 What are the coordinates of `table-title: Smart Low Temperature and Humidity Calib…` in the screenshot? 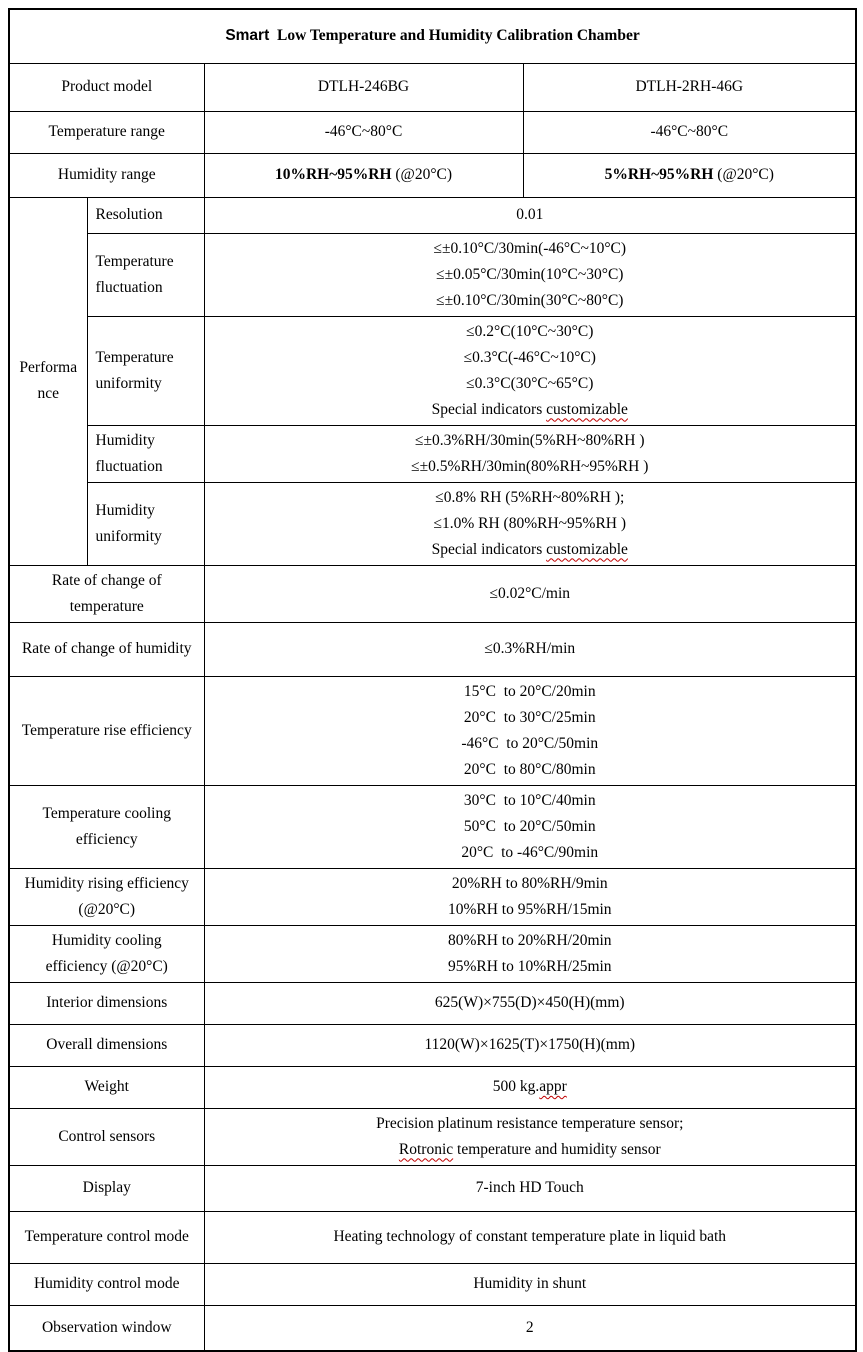 It's located at (432, 36).